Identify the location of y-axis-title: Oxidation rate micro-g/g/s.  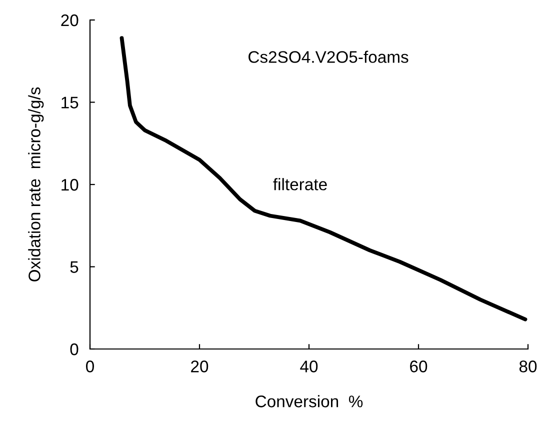
(36, 184).